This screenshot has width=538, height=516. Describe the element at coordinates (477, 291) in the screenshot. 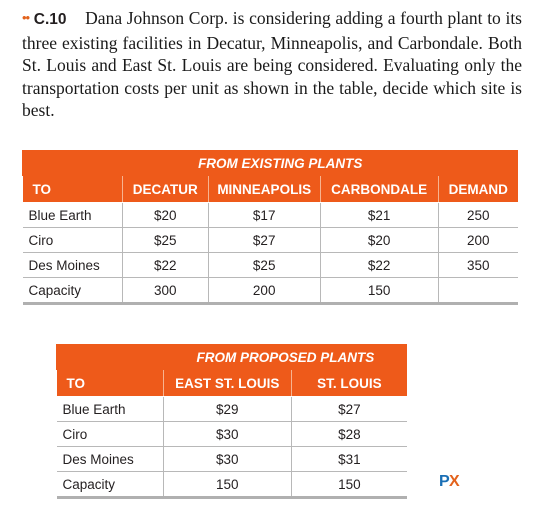

I see `table-cell` at that location.